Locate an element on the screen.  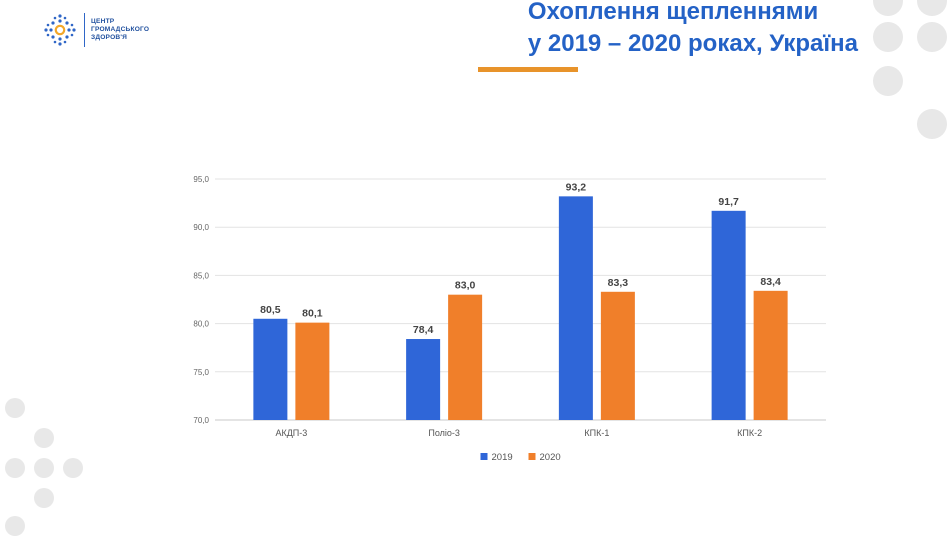
data-label: 93,2 is located at coordinates (576, 187).